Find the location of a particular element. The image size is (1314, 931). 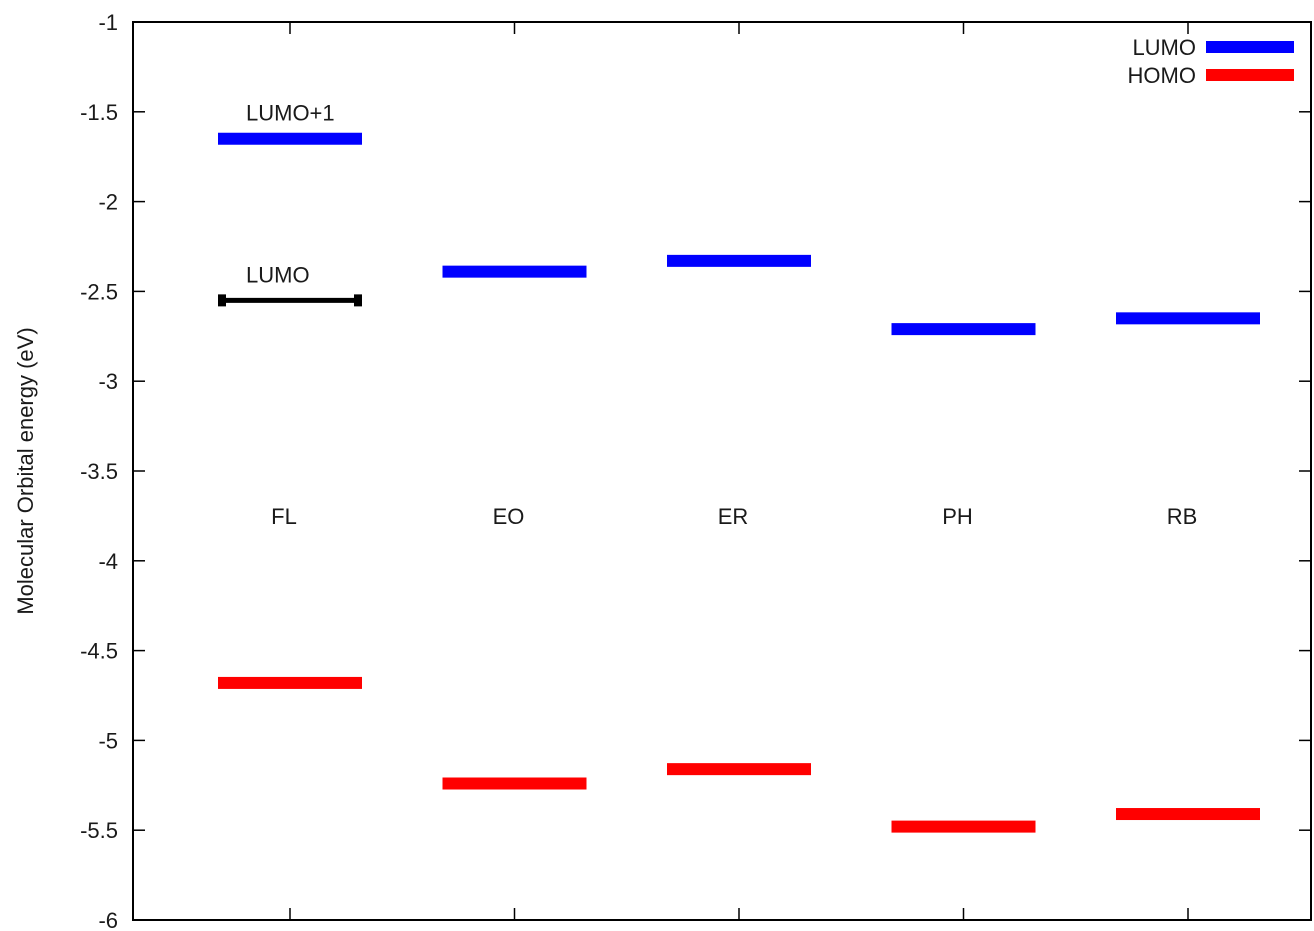

y-tick-label: -5.5 is located at coordinates (99, 830).